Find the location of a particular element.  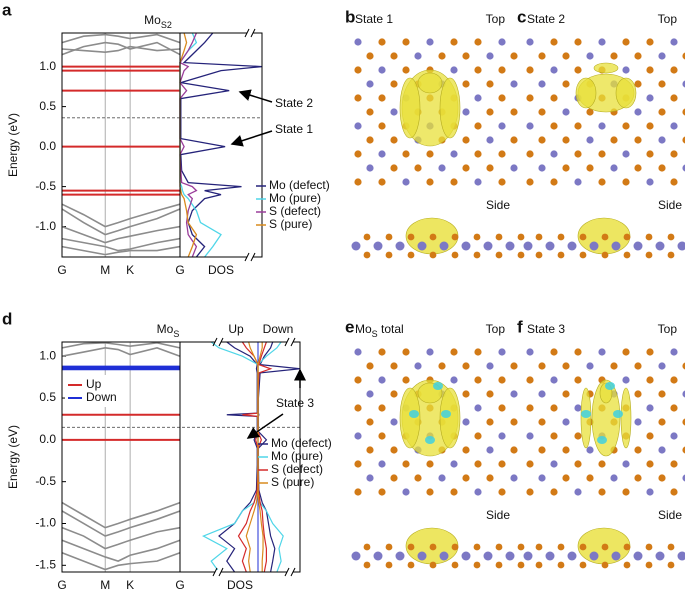

dos-label: DOS is located at coordinates (240, 585).